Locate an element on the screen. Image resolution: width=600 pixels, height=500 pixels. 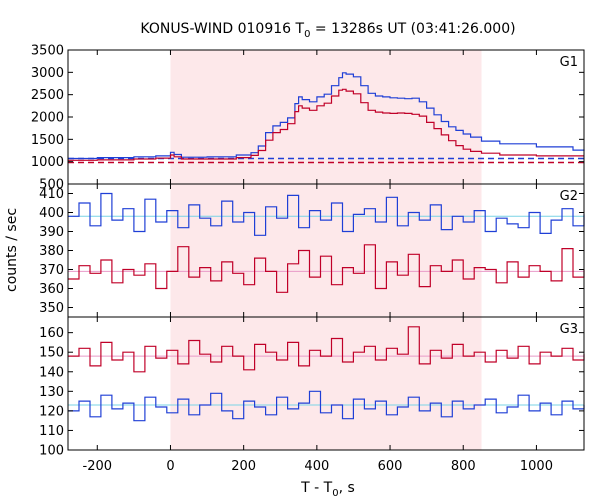
x-axis-label: T - T0, s is located at coordinates (327, 489).